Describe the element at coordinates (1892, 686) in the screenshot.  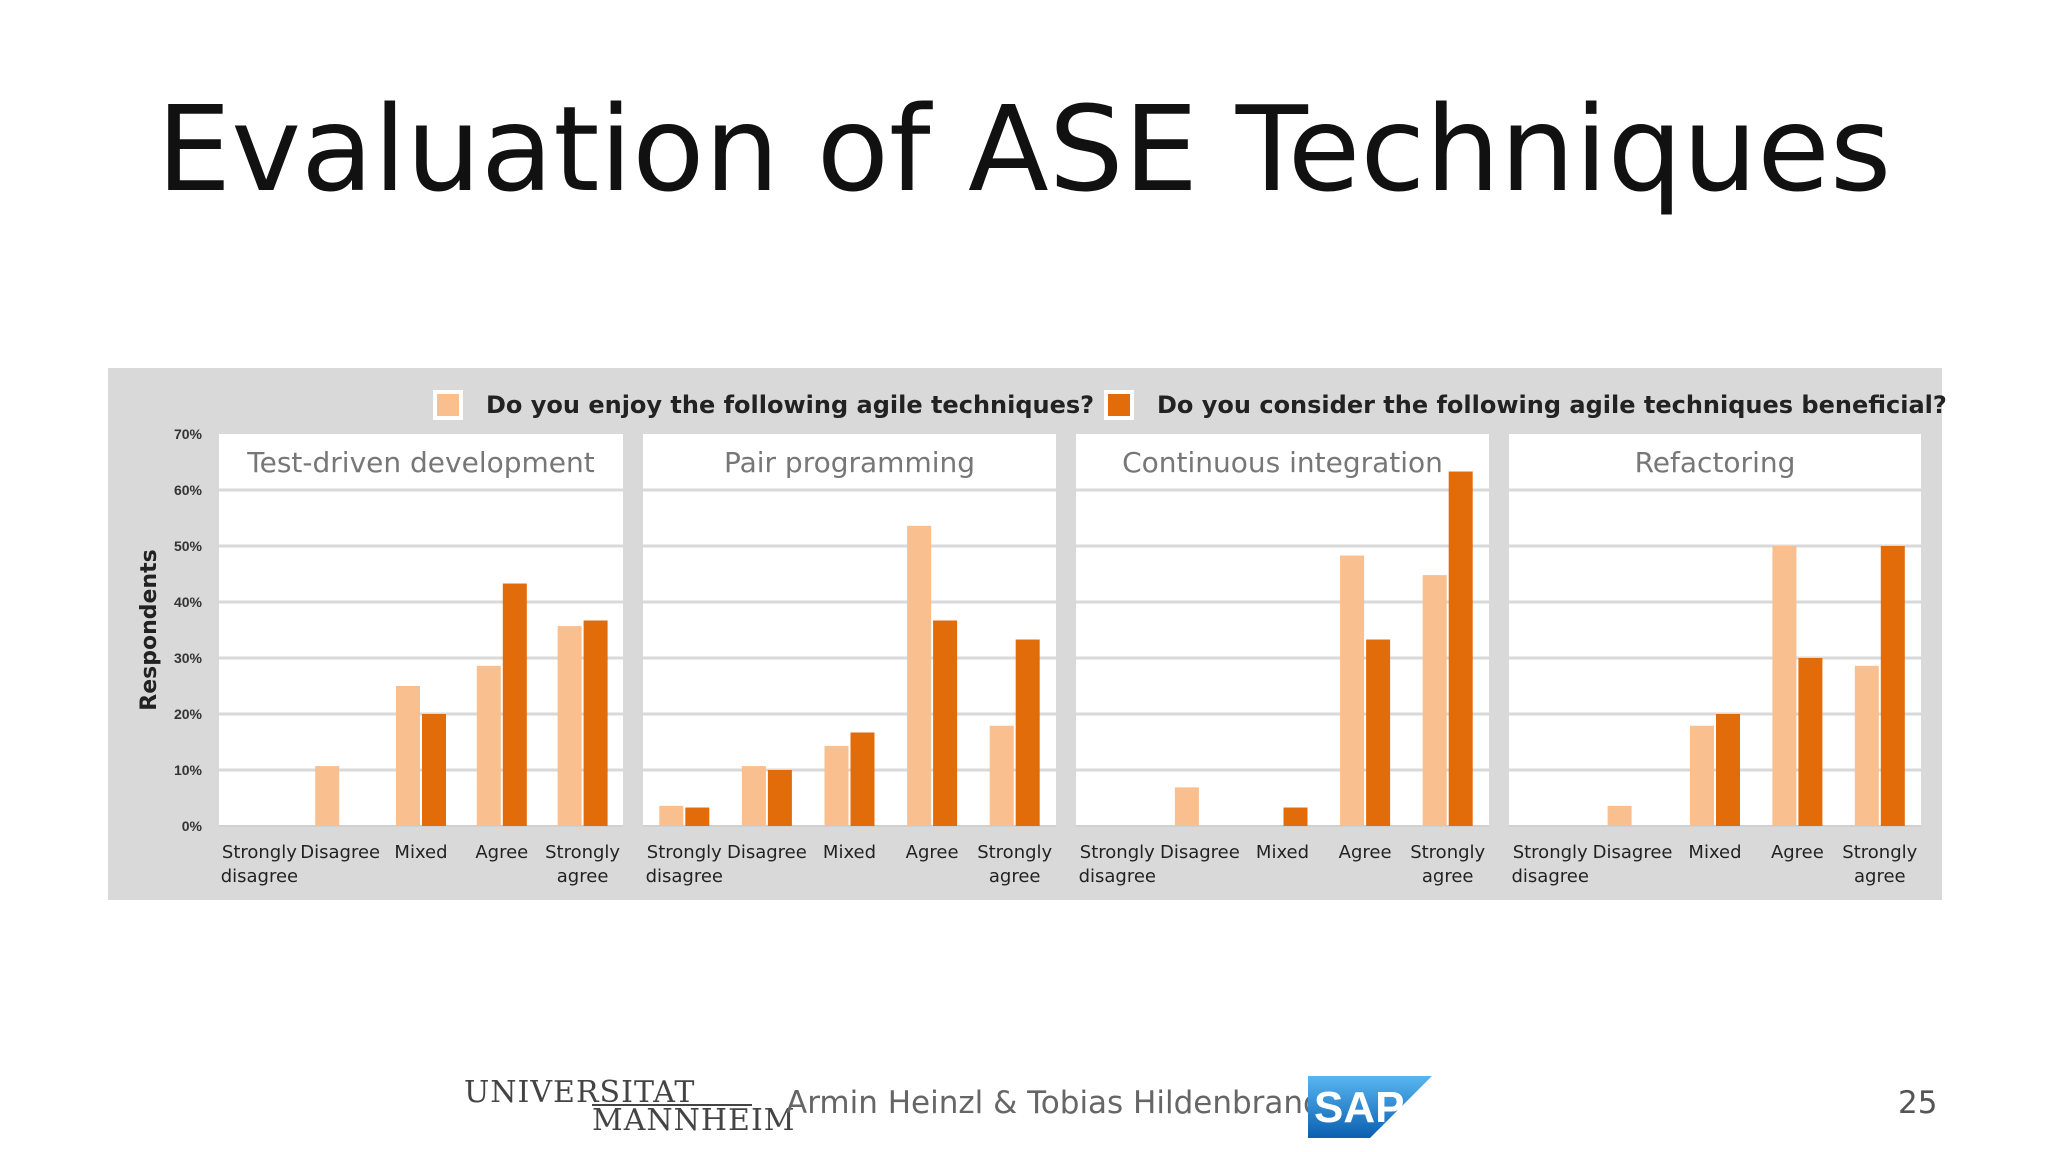
I see `bar-4-5-beneficial` at that location.